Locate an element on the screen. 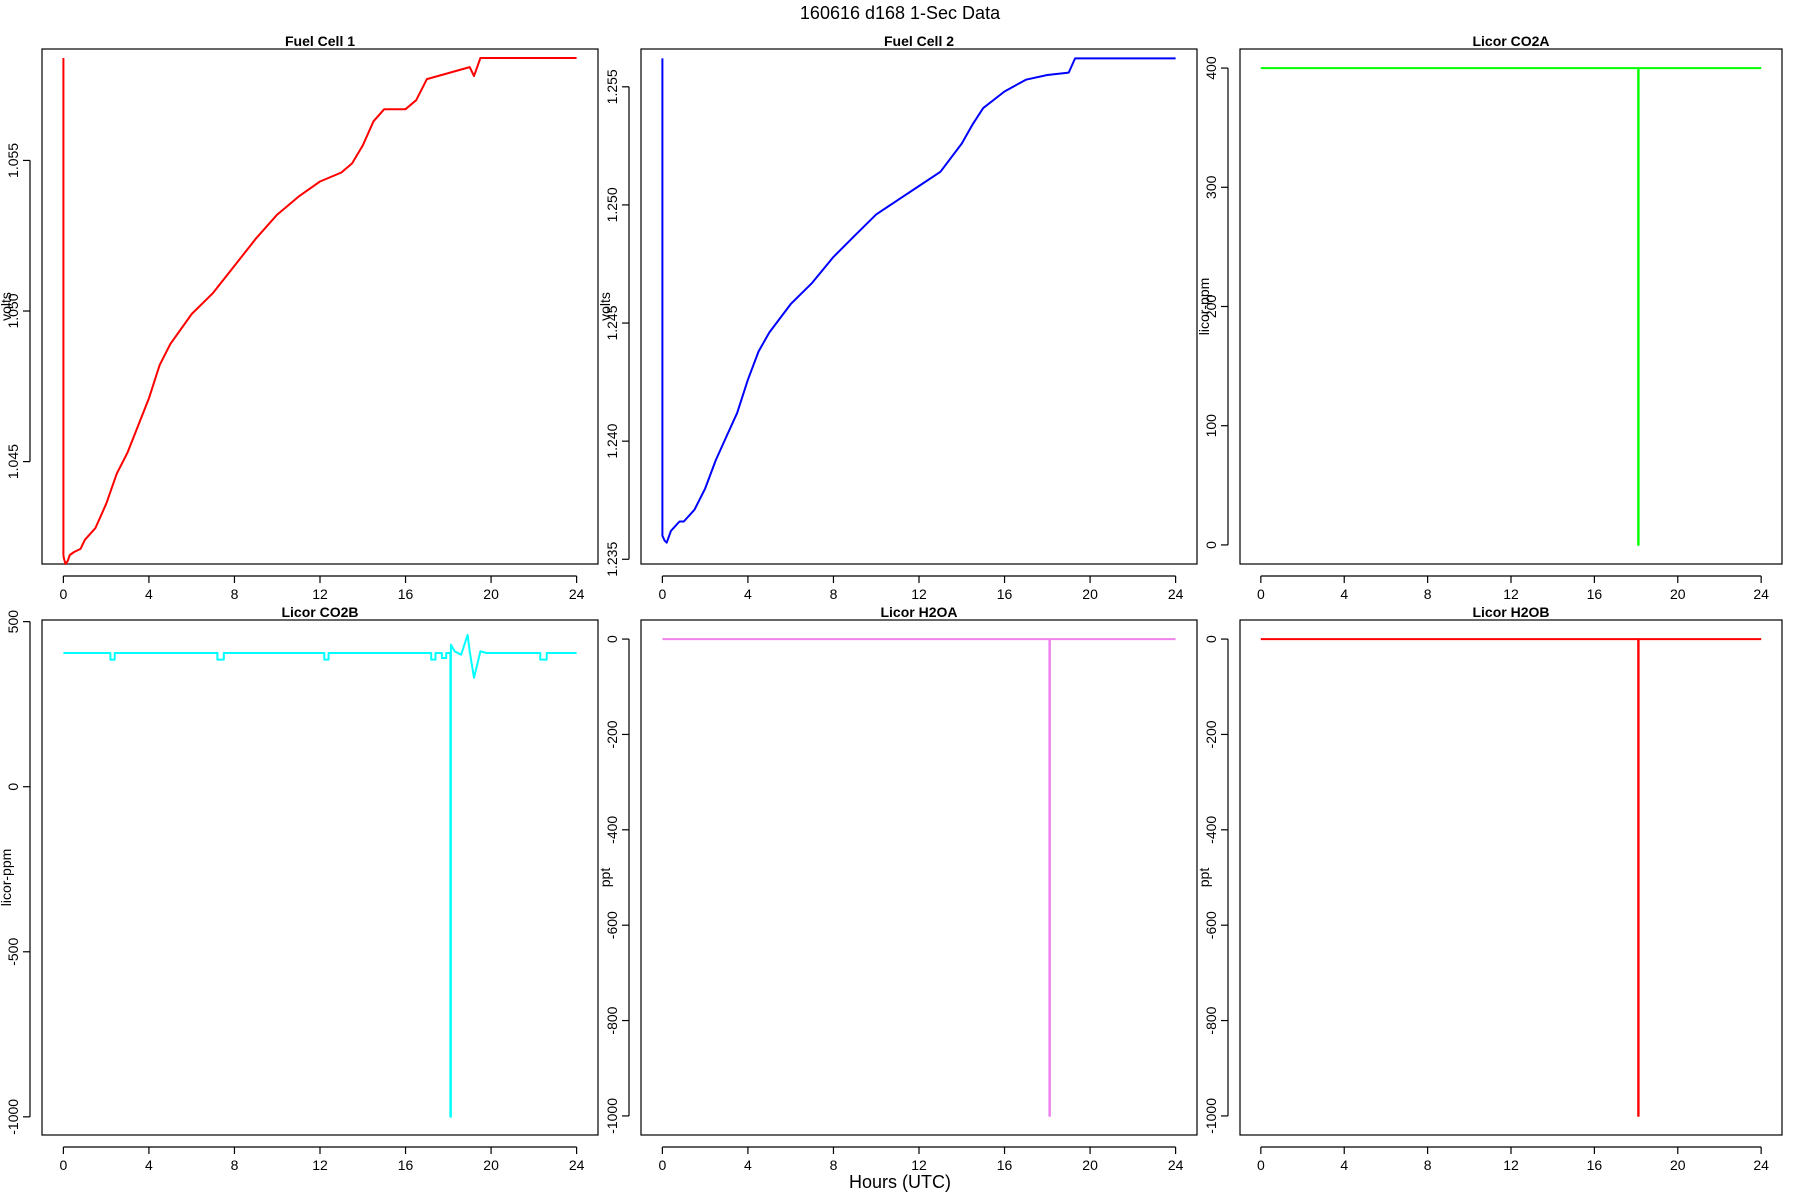  figure-xlabel: Hours (UTC) is located at coordinates (900, 1182).